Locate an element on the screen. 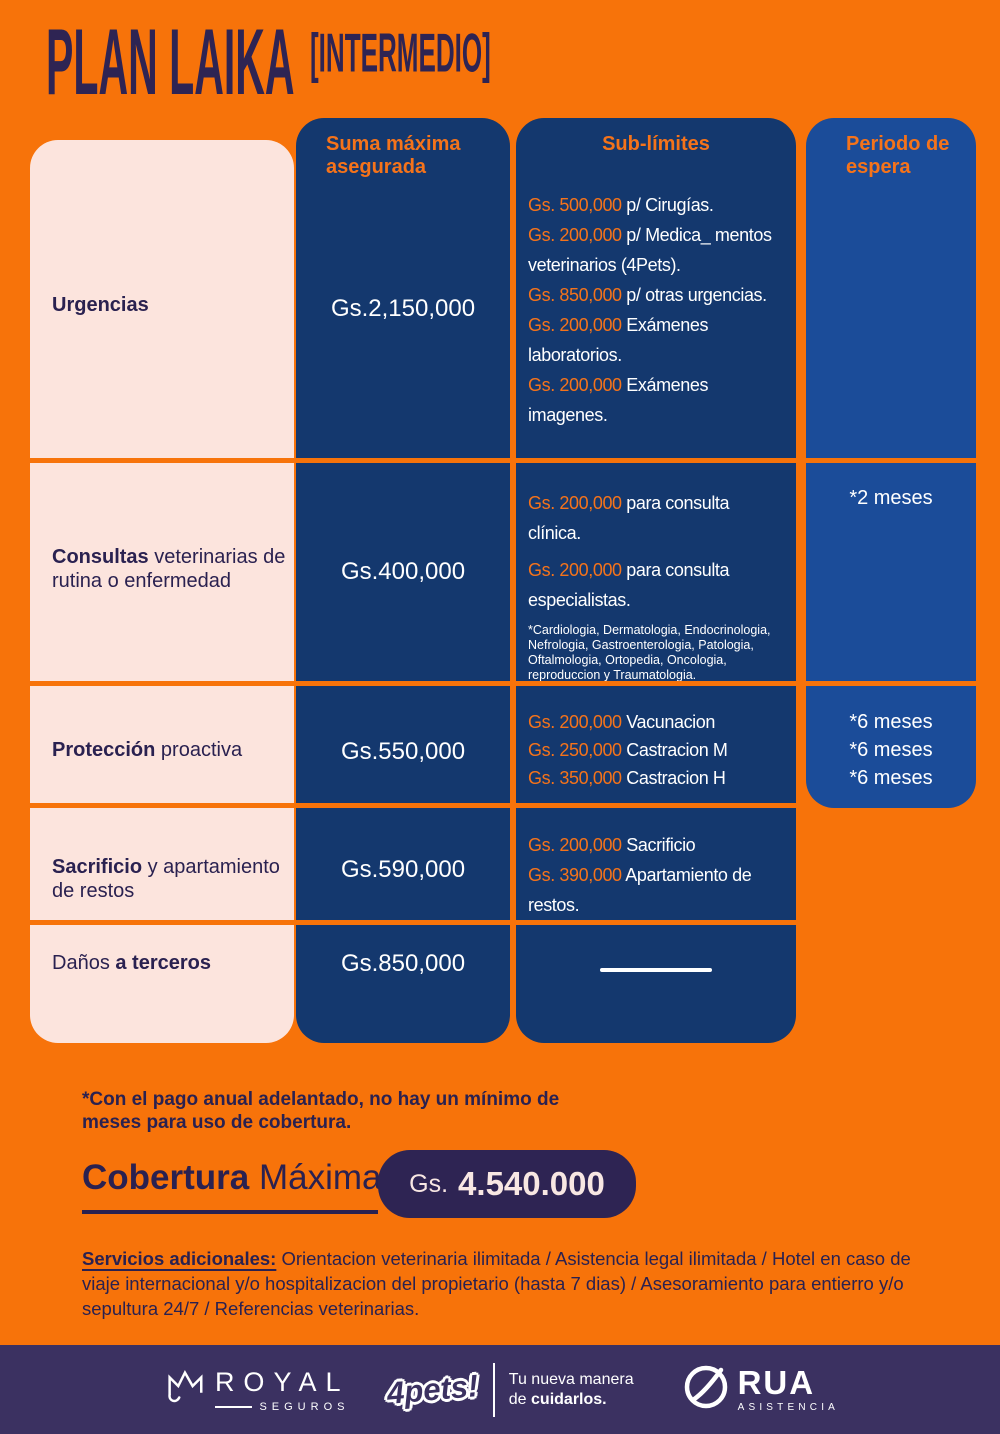 Image resolution: width=1000 pixels, height=1434 pixels. royal-subtitle: SEGUROS is located at coordinates (304, 1406).